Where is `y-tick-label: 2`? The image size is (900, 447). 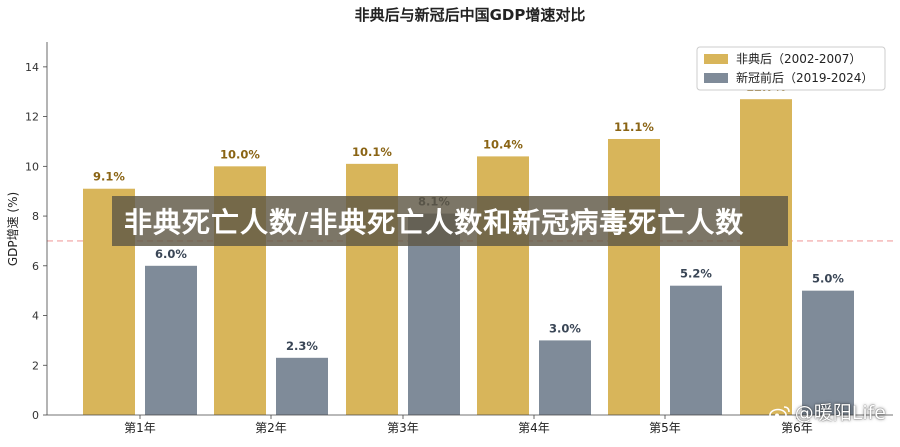 y-tick-label: 2 is located at coordinates (35, 365).